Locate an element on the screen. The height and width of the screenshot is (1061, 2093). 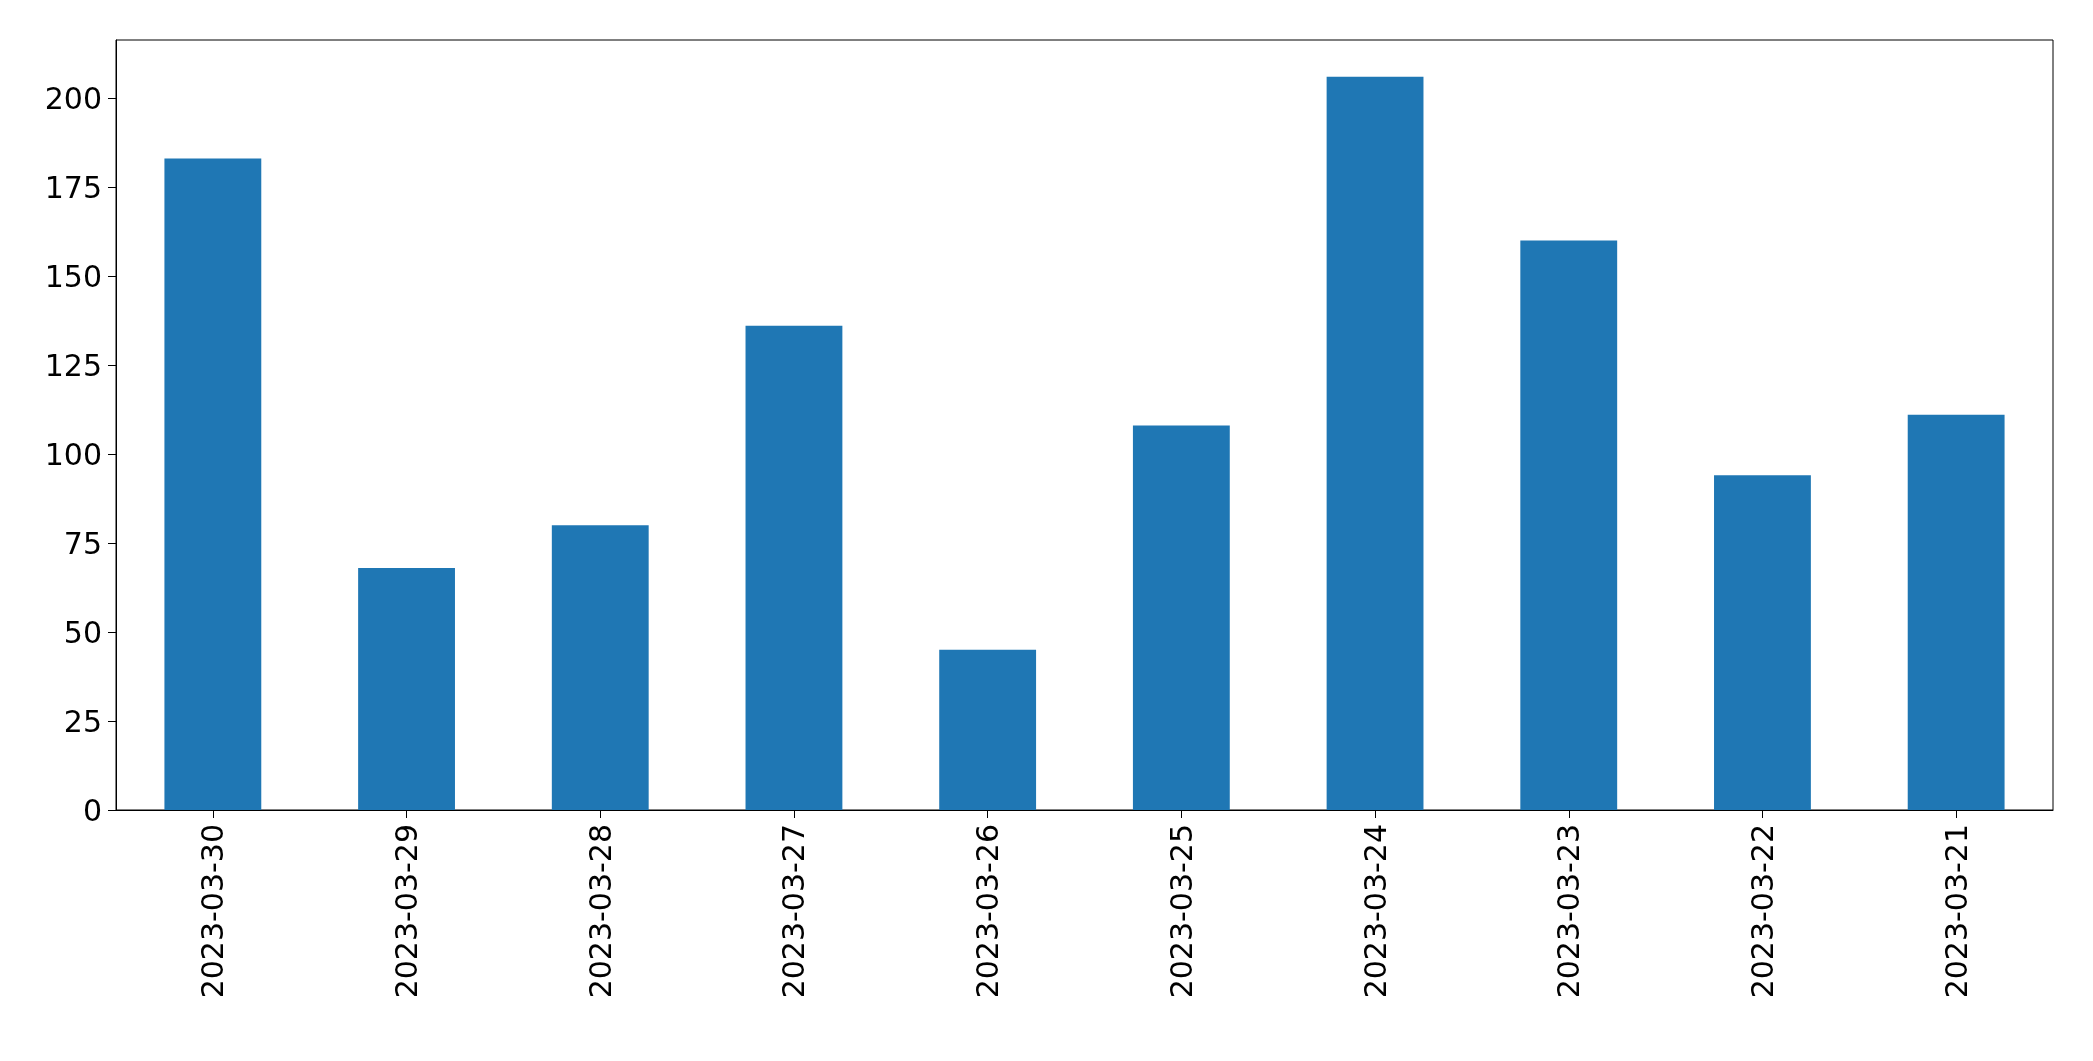
x-tick-label: 2023-03-29 is located at coordinates (407, 911).